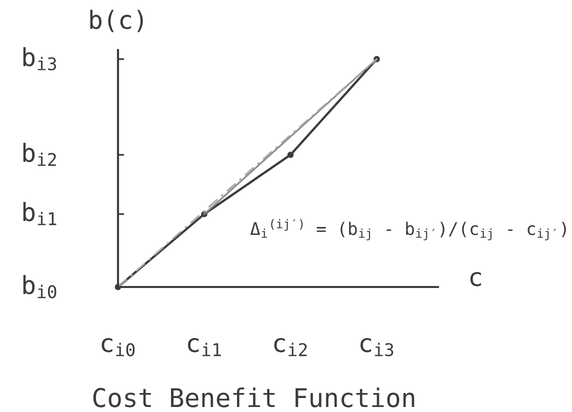  What do you see at coordinates (253, 397) in the screenshot?
I see `text: Cost Benefit Function` at bounding box center [253, 397].